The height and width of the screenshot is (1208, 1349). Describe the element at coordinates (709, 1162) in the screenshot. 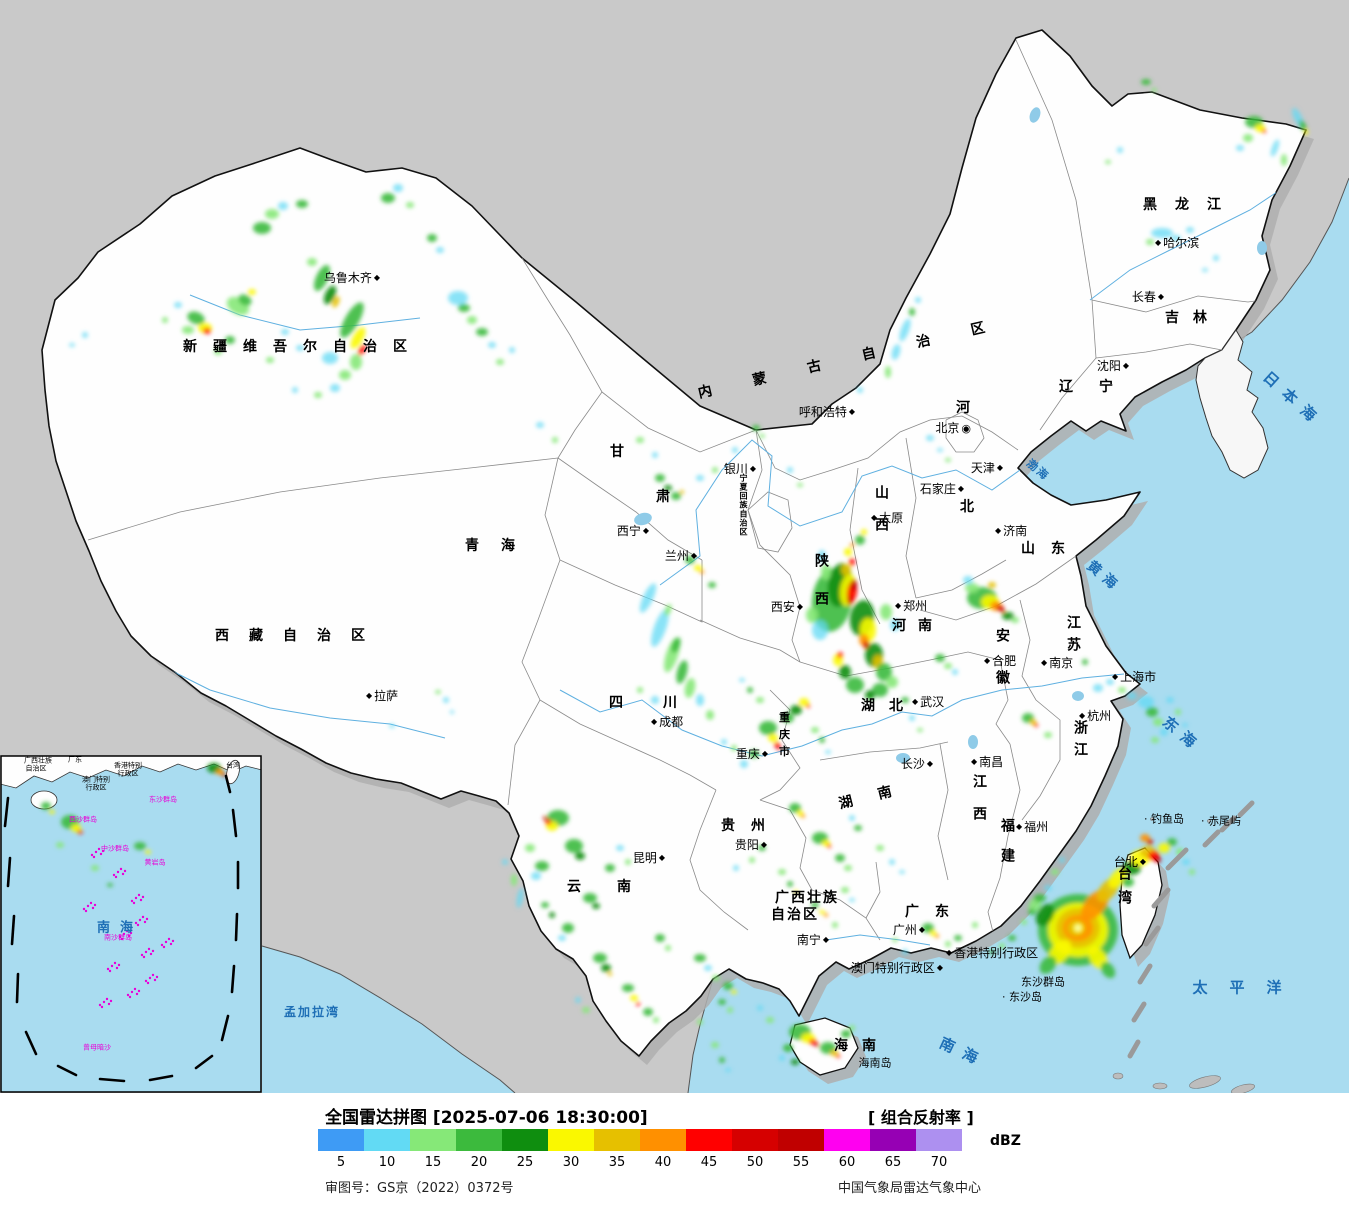

I see `scale-value: 45` at that location.